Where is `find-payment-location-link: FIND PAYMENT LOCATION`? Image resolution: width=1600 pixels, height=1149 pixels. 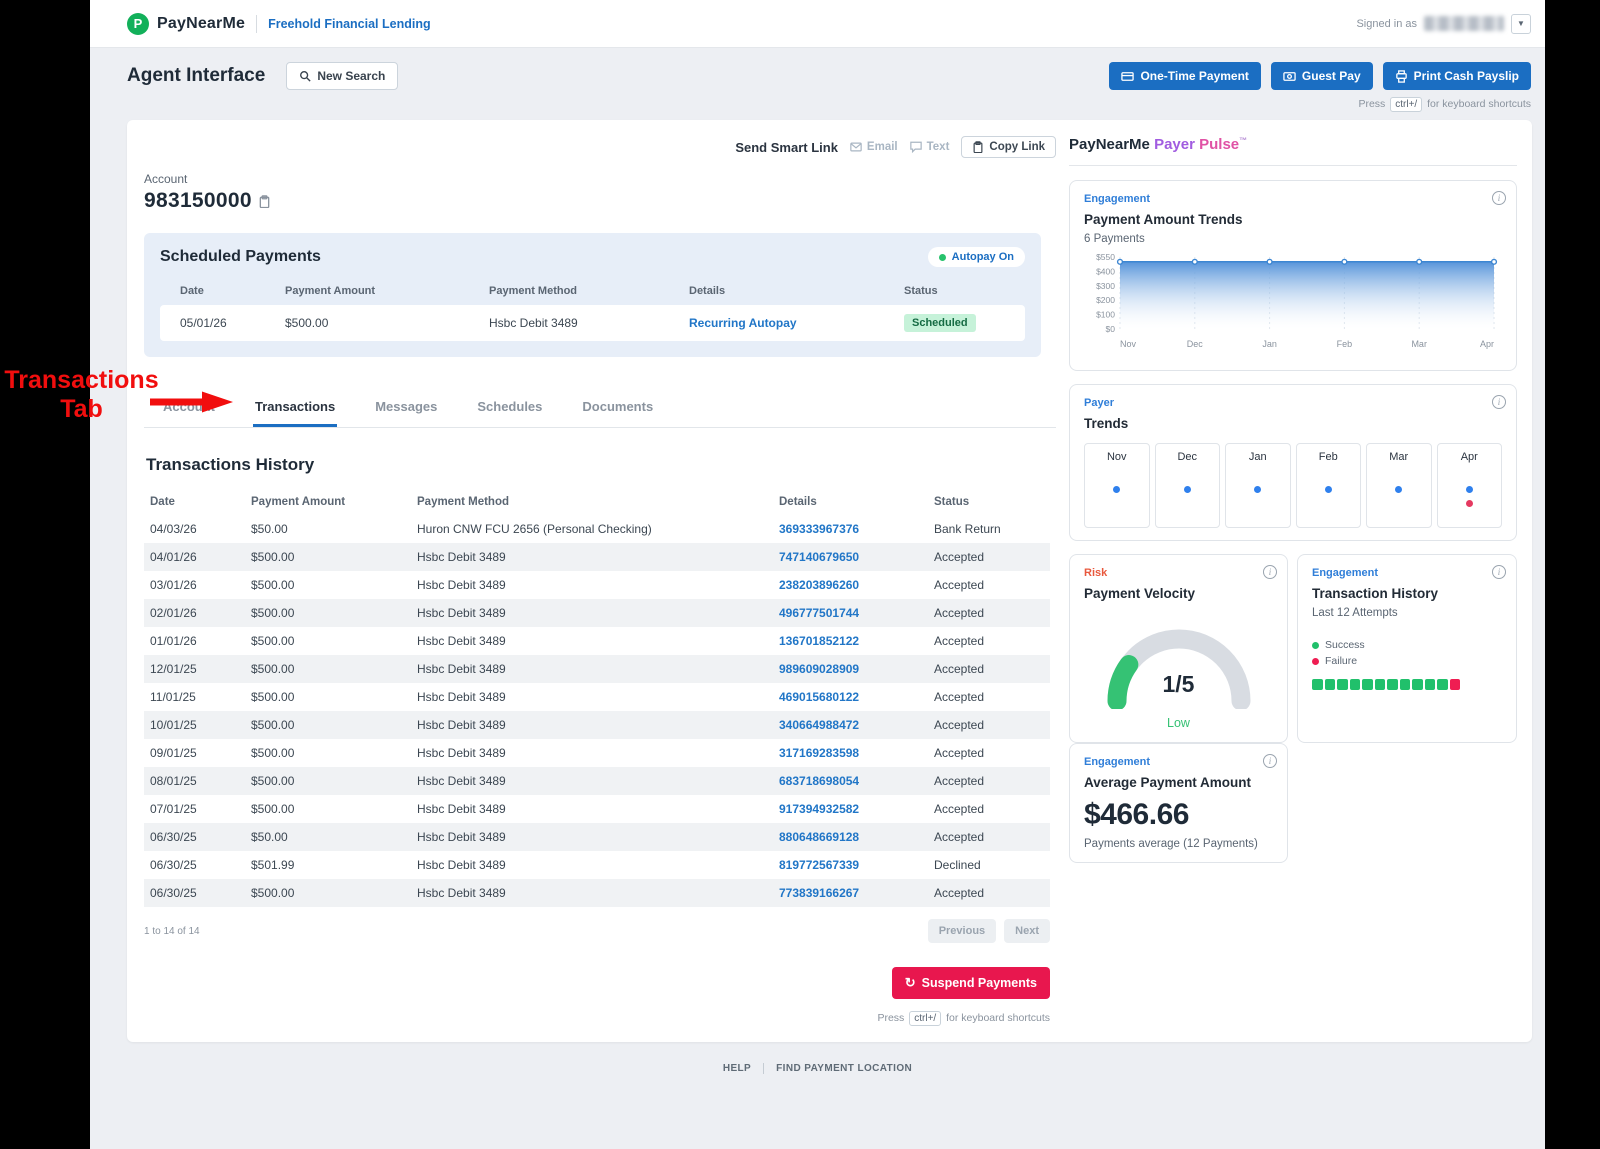 find-payment-location-link: FIND PAYMENT LOCATION is located at coordinates (844, 1068).